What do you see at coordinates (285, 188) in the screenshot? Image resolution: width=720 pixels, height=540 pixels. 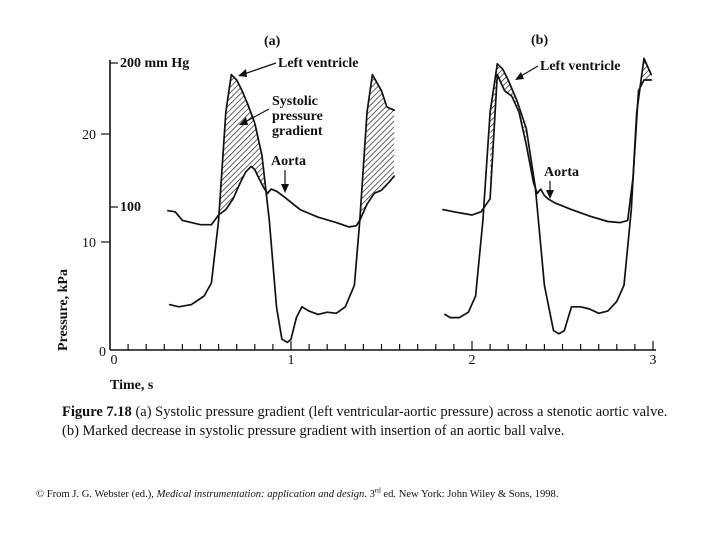 I see `arrowhead-aorta-a` at bounding box center [285, 188].